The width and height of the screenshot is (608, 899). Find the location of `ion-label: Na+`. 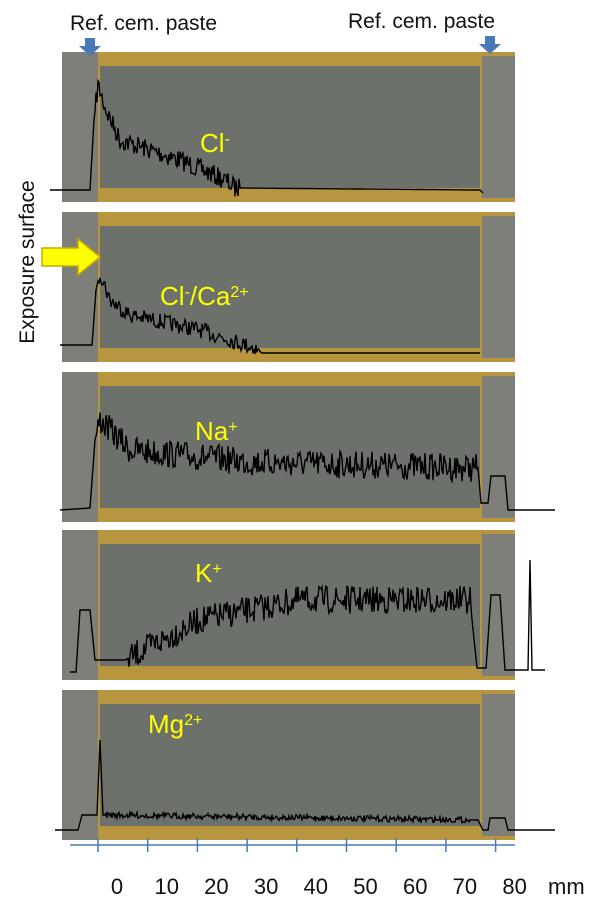

ion-label: Na+ is located at coordinates (216, 431).